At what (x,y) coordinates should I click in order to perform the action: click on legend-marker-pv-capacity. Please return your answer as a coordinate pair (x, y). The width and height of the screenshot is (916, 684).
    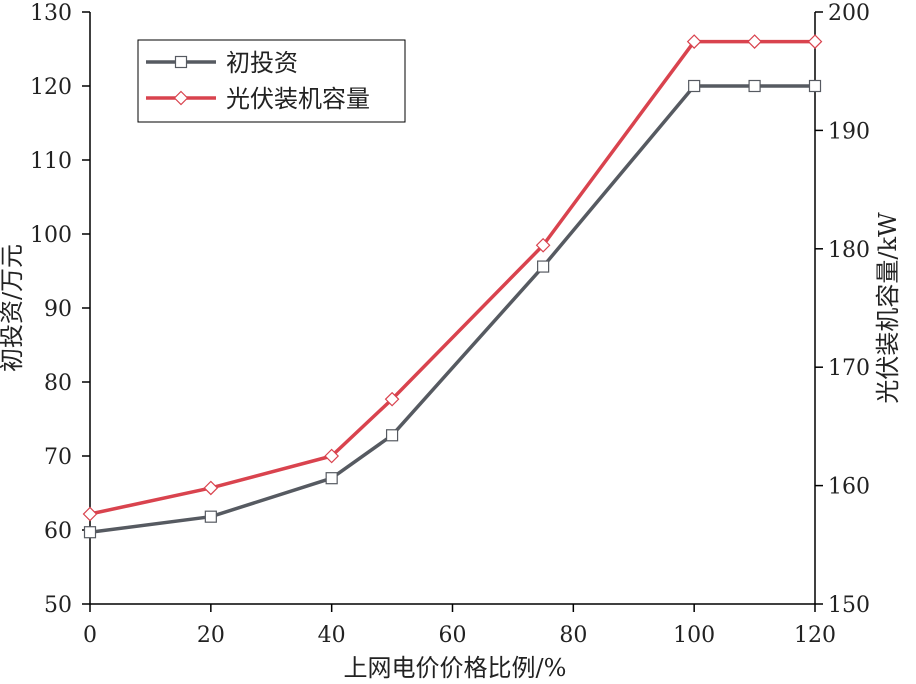
    Looking at the image, I should click on (181, 98).